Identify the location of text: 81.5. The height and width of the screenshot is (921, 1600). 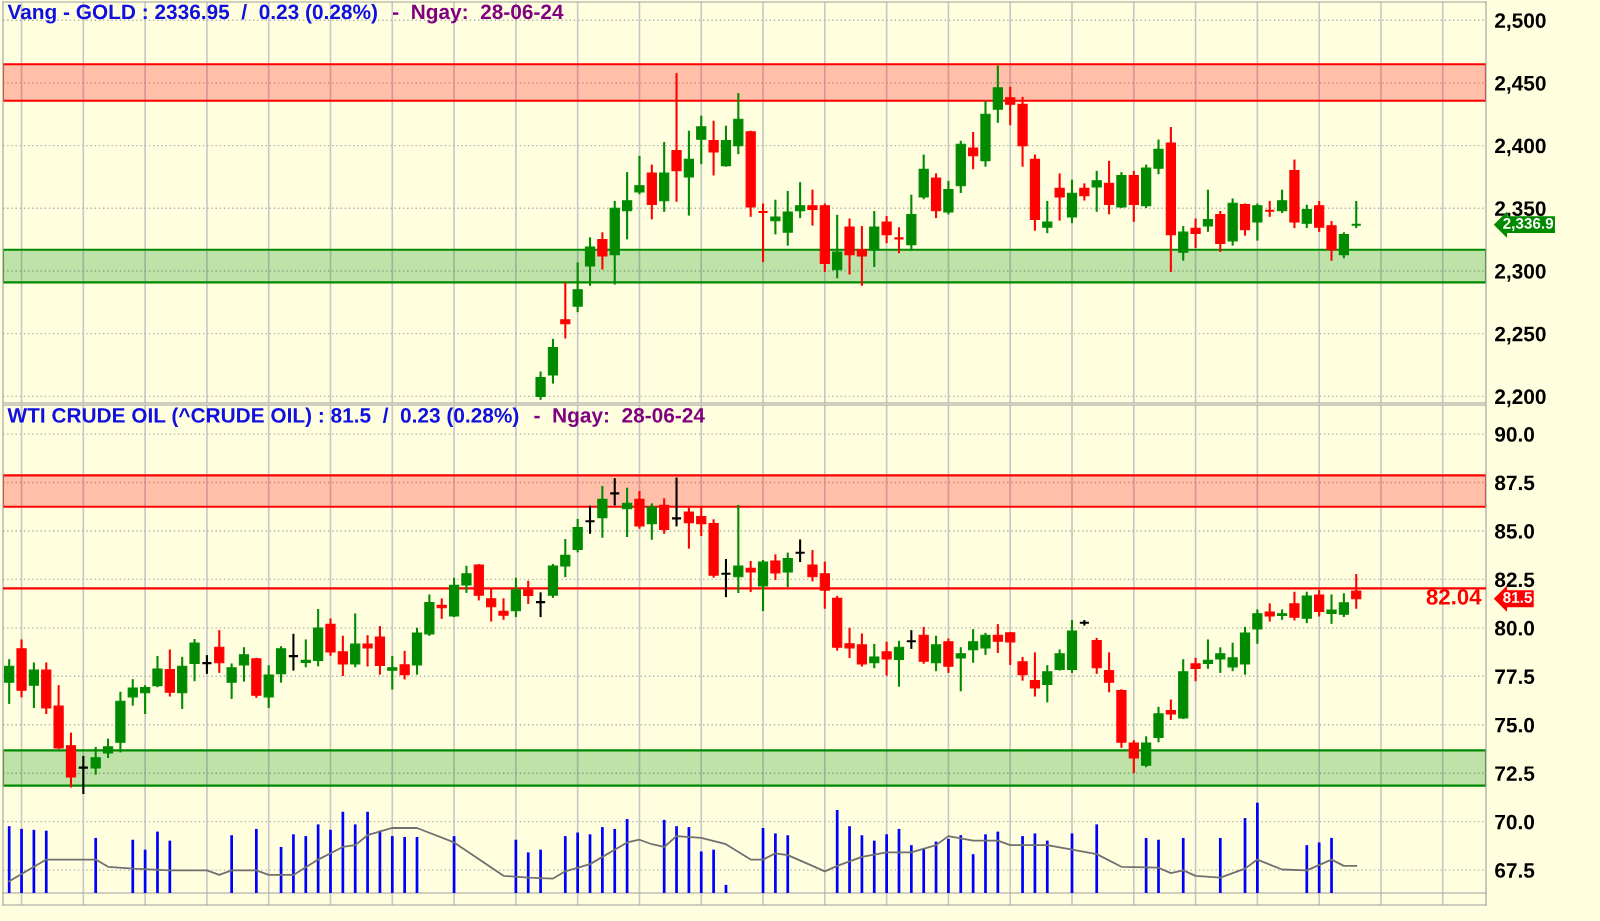
(1517, 597).